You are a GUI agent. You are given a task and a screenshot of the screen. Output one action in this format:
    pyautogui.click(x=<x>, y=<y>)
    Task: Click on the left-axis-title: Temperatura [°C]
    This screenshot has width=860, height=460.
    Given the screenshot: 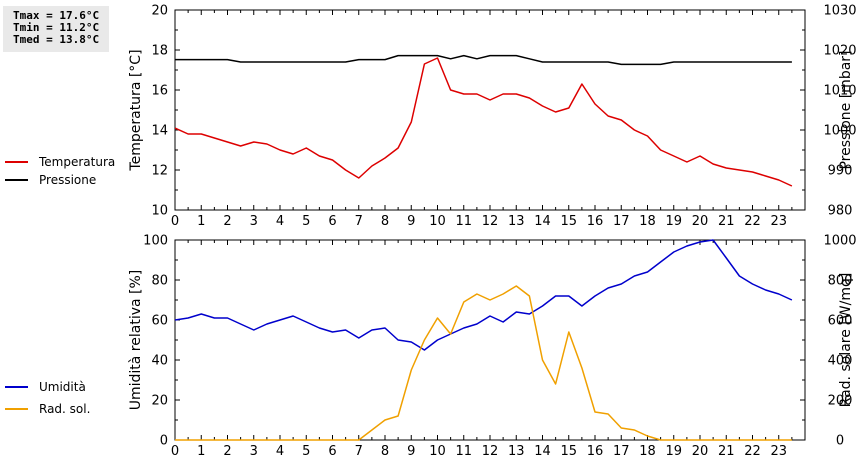 What is the action you would take?
    pyautogui.click(x=136, y=110)
    